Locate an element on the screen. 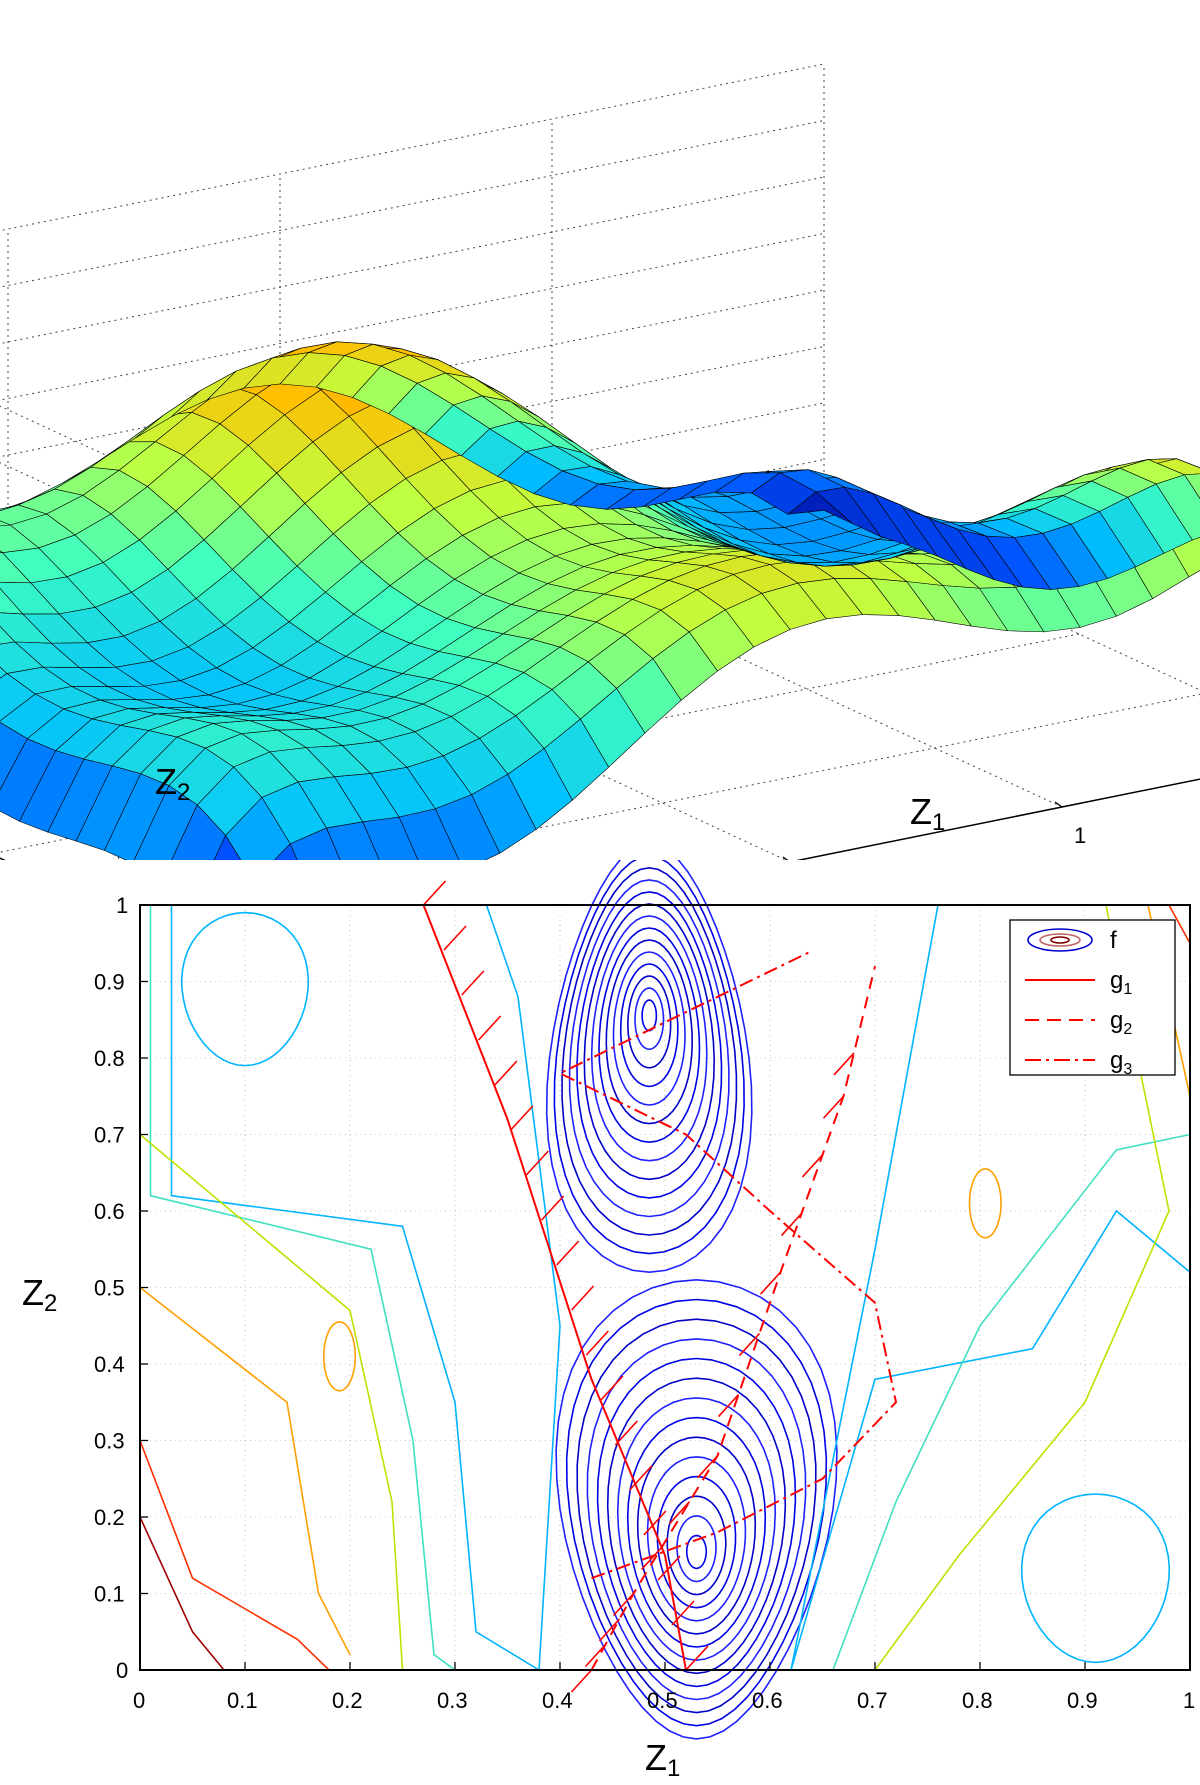 The width and height of the screenshot is (1200, 1785). x-tick-label: 0.1 is located at coordinates (242, 1700).